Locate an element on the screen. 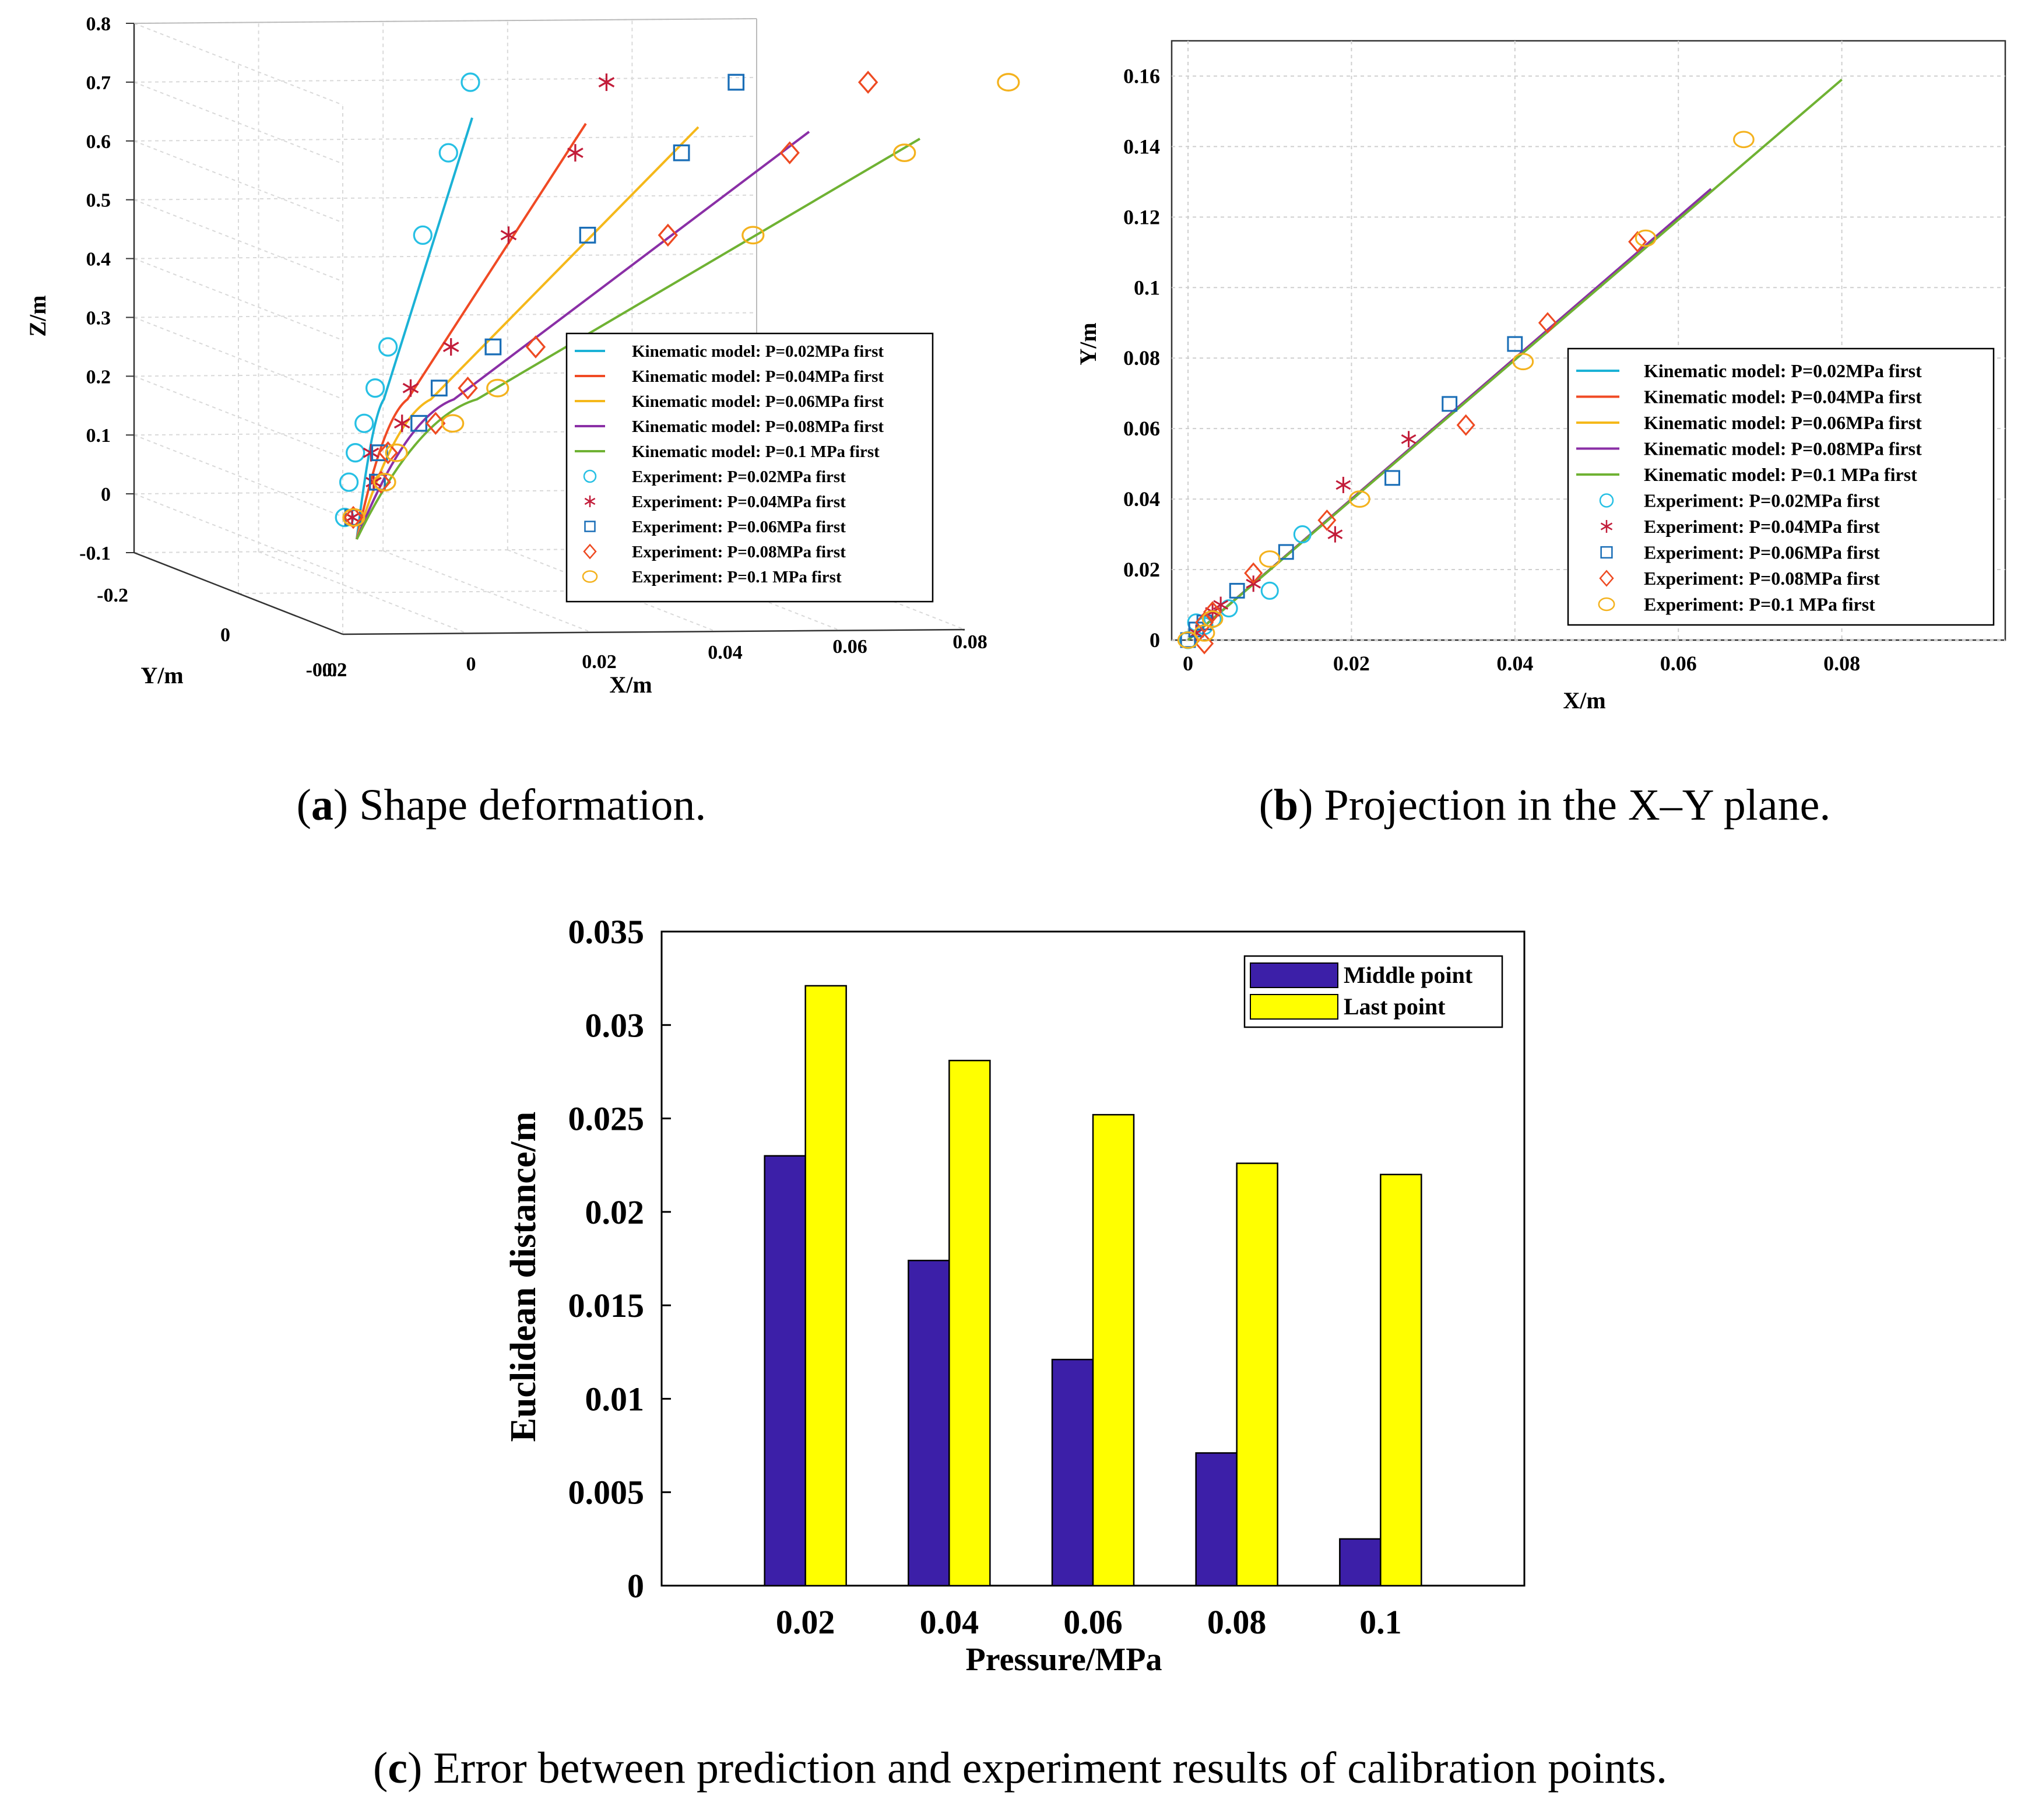 The width and height of the screenshot is (2028, 1820). legend-swatch-stroke is located at coordinates (1606, 526).